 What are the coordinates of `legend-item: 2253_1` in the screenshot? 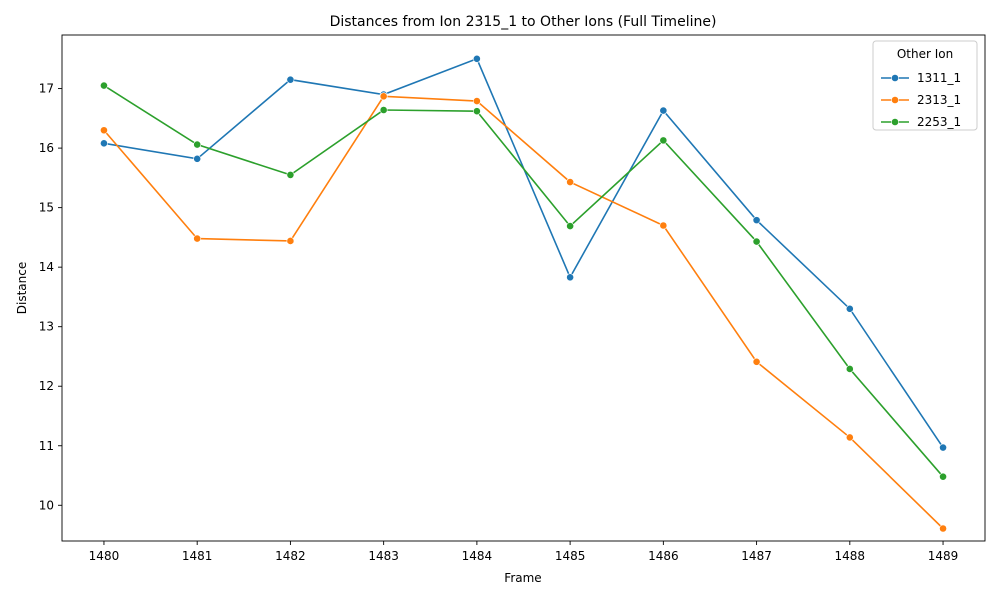 It's located at (921, 122).